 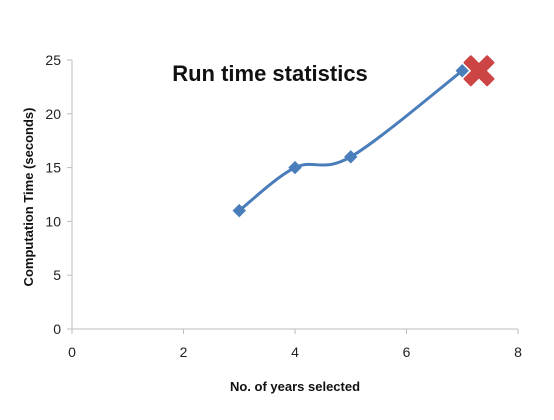 I want to click on x-tick-label: 4, so click(x=295, y=352).